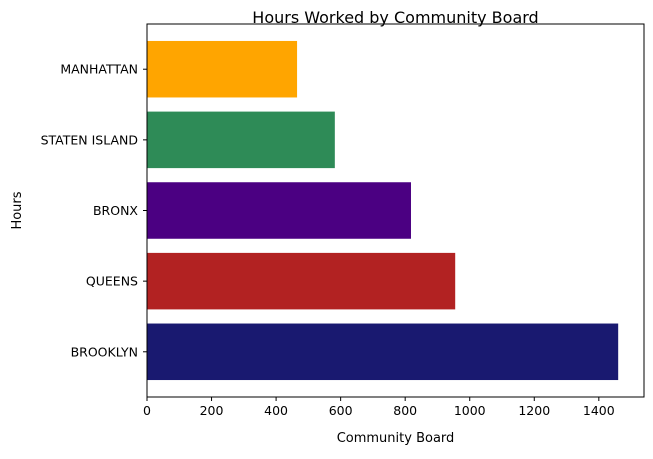 The width and height of the screenshot is (653, 459). What do you see at coordinates (301, 281) in the screenshot?
I see `bar-queens` at bounding box center [301, 281].